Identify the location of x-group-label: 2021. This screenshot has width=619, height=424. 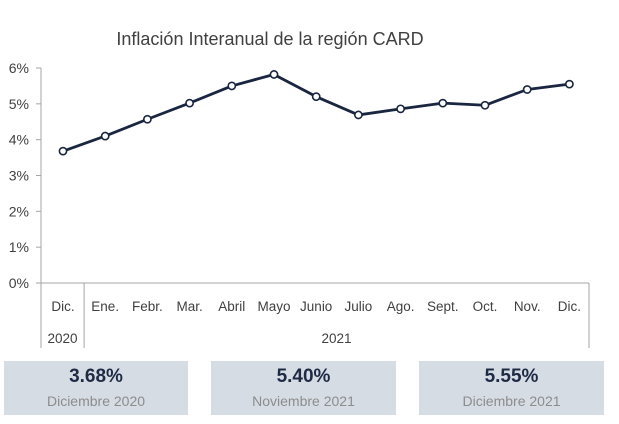
(337, 338).